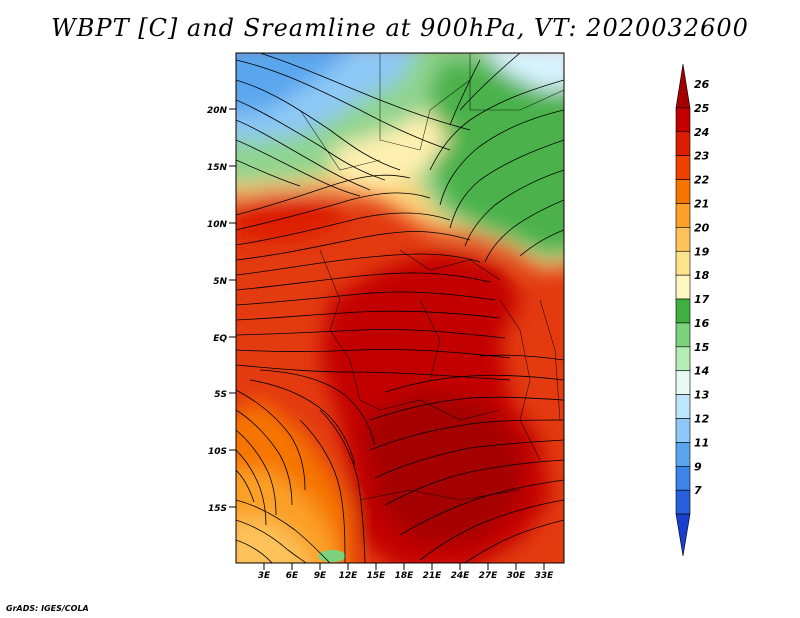 Image resolution: width=800 pixels, height=618 pixels. What do you see at coordinates (349, 576) in the screenshot?
I see `lon-label: 12E` at bounding box center [349, 576].